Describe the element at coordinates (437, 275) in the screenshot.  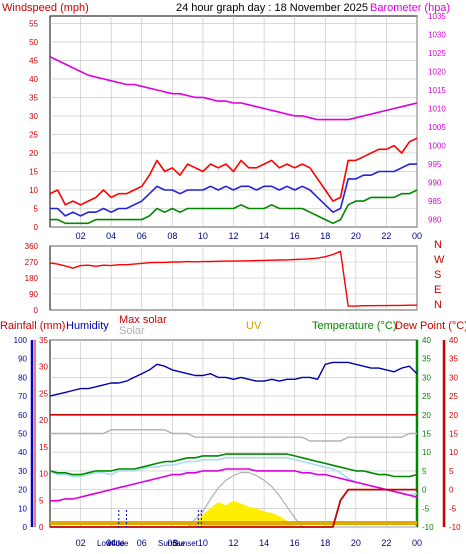
I see `compass-tick-label: S` at that location.